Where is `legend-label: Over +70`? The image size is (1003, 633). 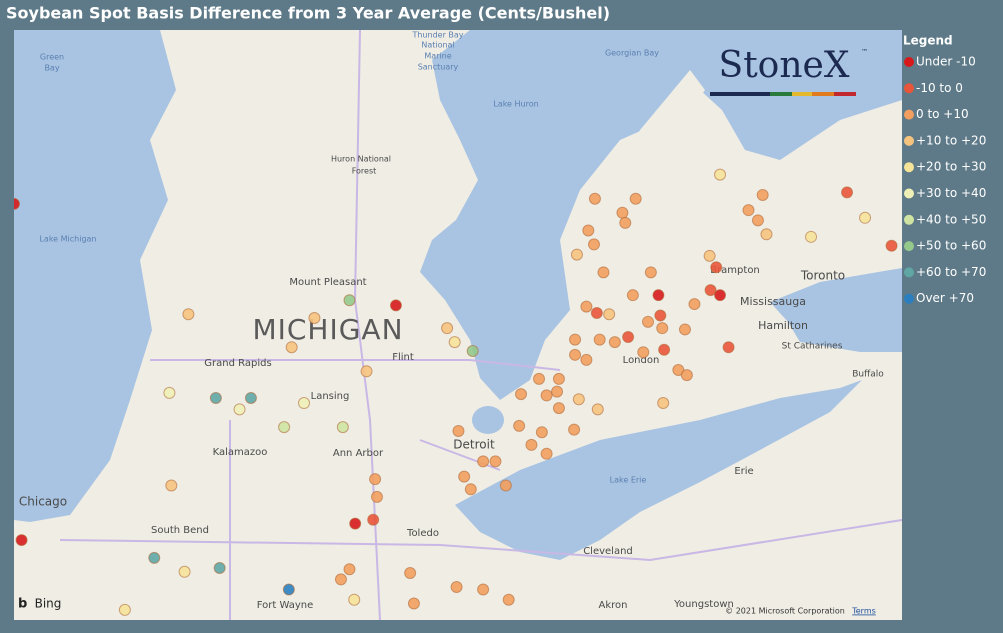 legend-label: Over +70 is located at coordinates (945, 298).